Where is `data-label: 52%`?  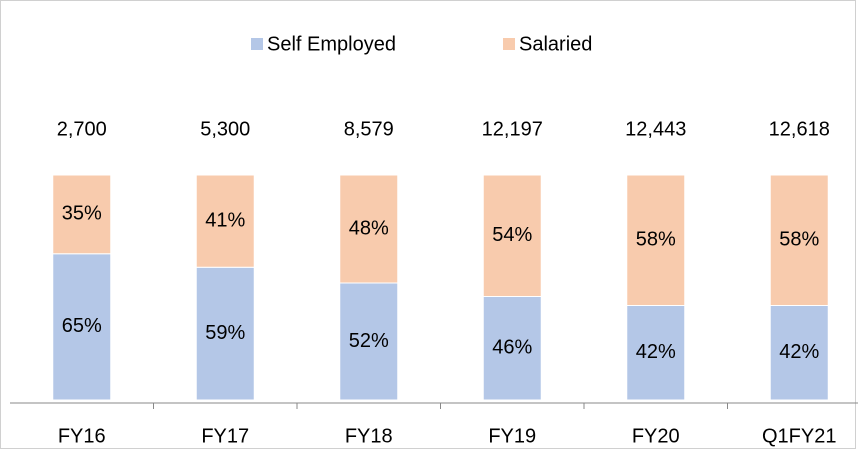 data-label: 52% is located at coordinates (369, 341).